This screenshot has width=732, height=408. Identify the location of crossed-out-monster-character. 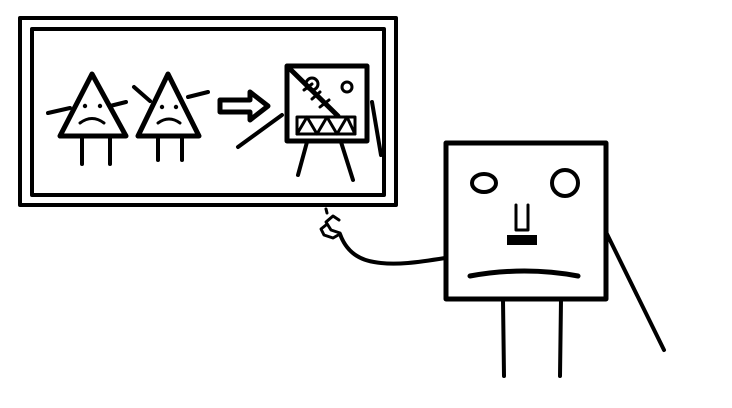
(309, 122).